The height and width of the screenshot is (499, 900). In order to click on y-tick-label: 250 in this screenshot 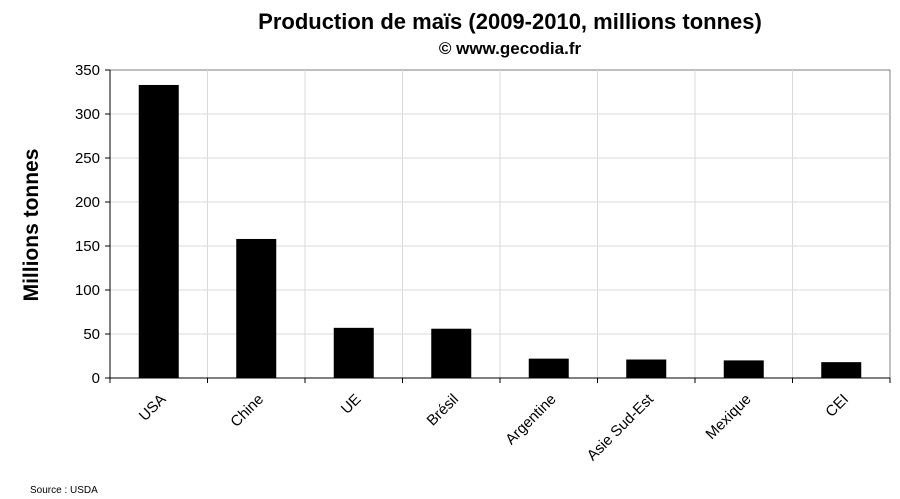, I will do `click(87, 158)`.